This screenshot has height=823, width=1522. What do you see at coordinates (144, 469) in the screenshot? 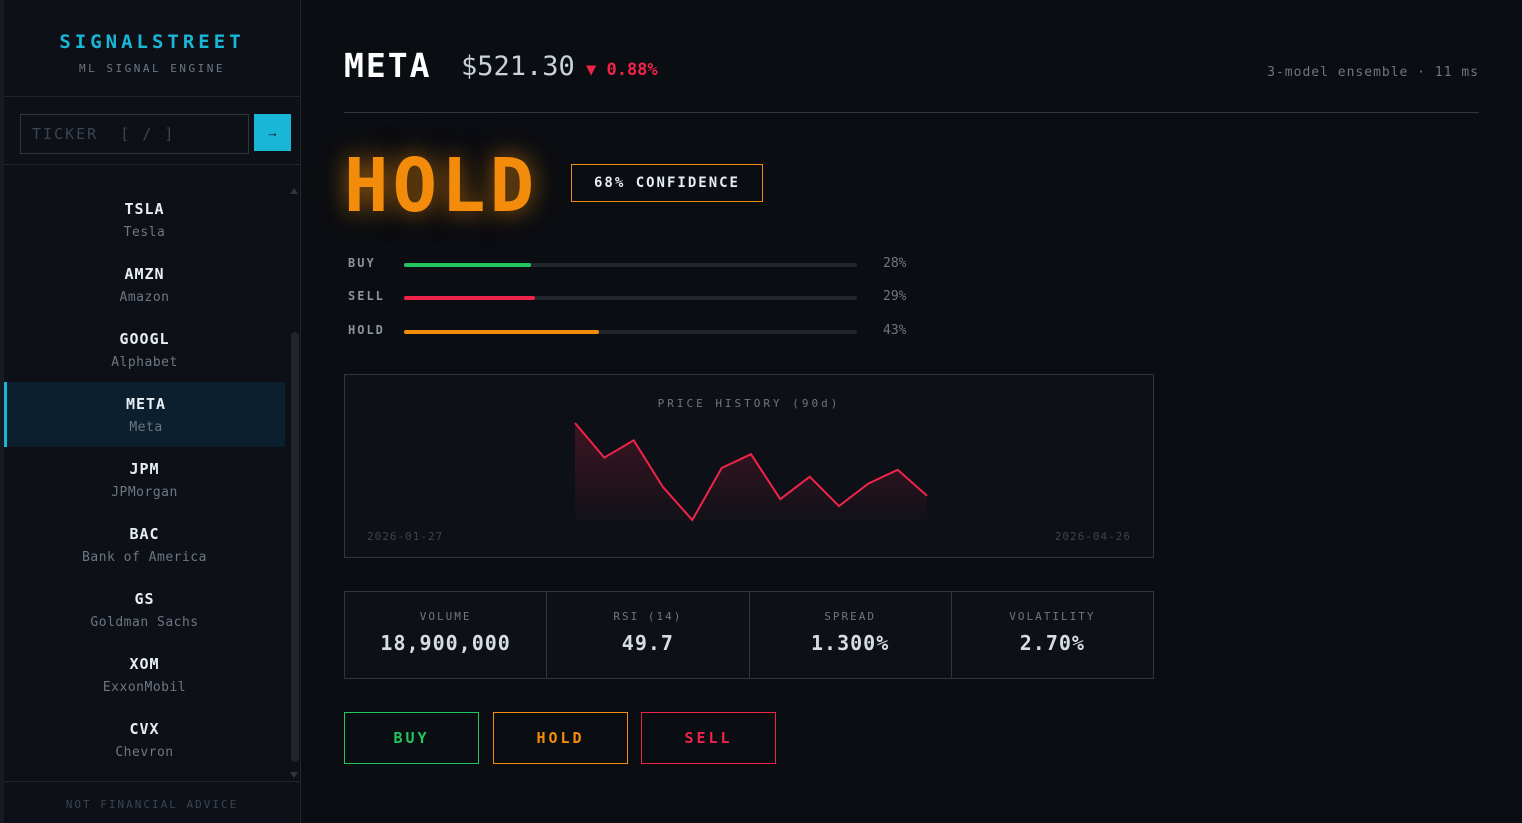
I see `ticker-symbol: JPM` at bounding box center [144, 469].